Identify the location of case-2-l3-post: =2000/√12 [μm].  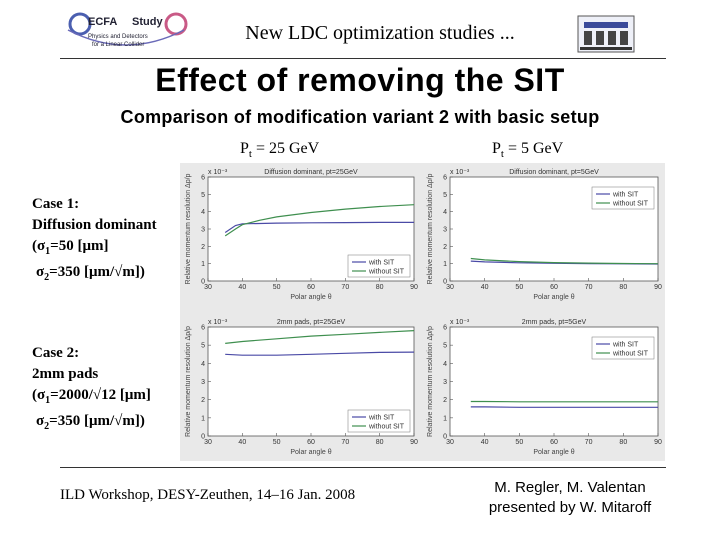
(100, 395).